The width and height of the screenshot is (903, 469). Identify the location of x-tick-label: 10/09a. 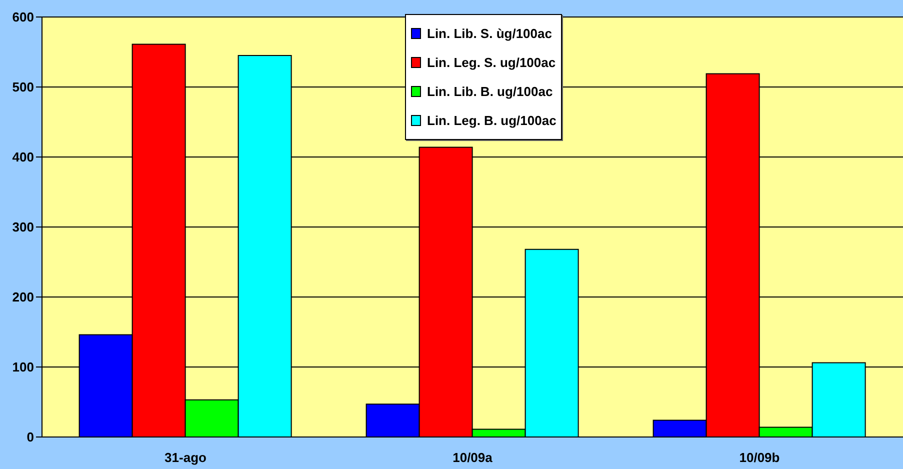
(473, 458).